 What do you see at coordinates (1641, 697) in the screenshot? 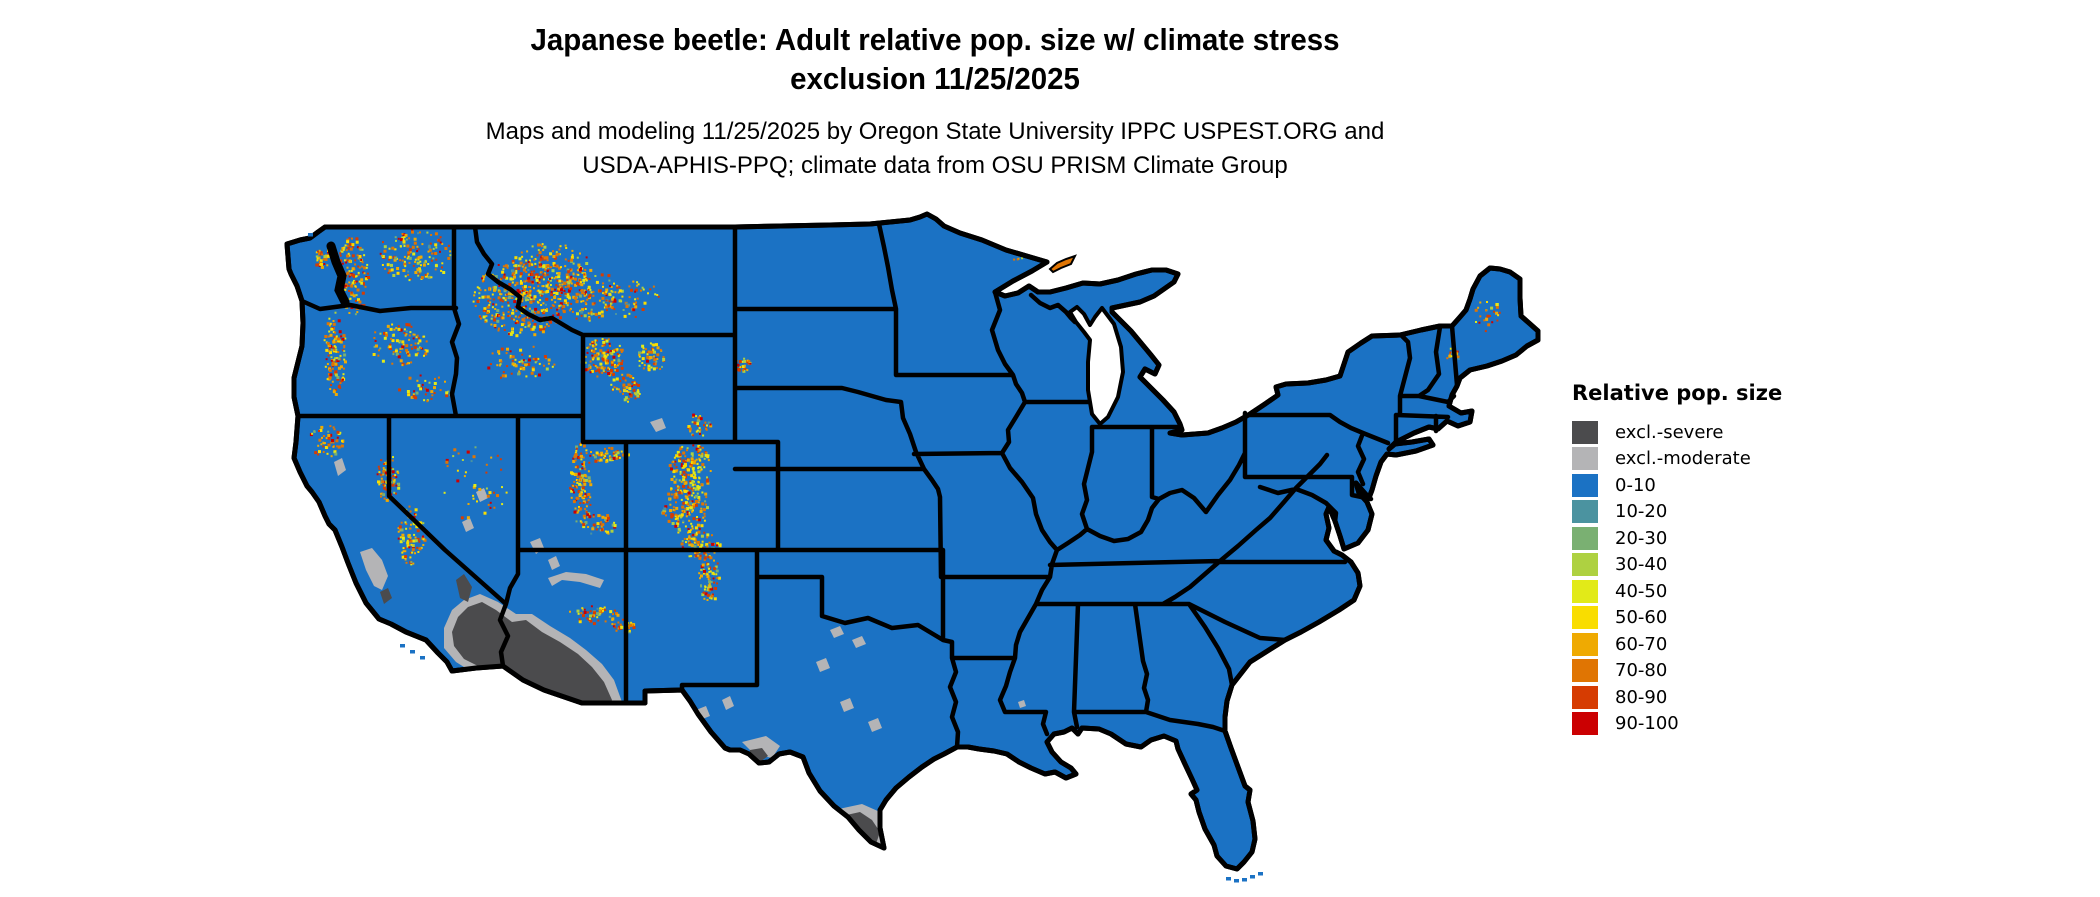
I see `legend-label: 80-90` at bounding box center [1641, 697].